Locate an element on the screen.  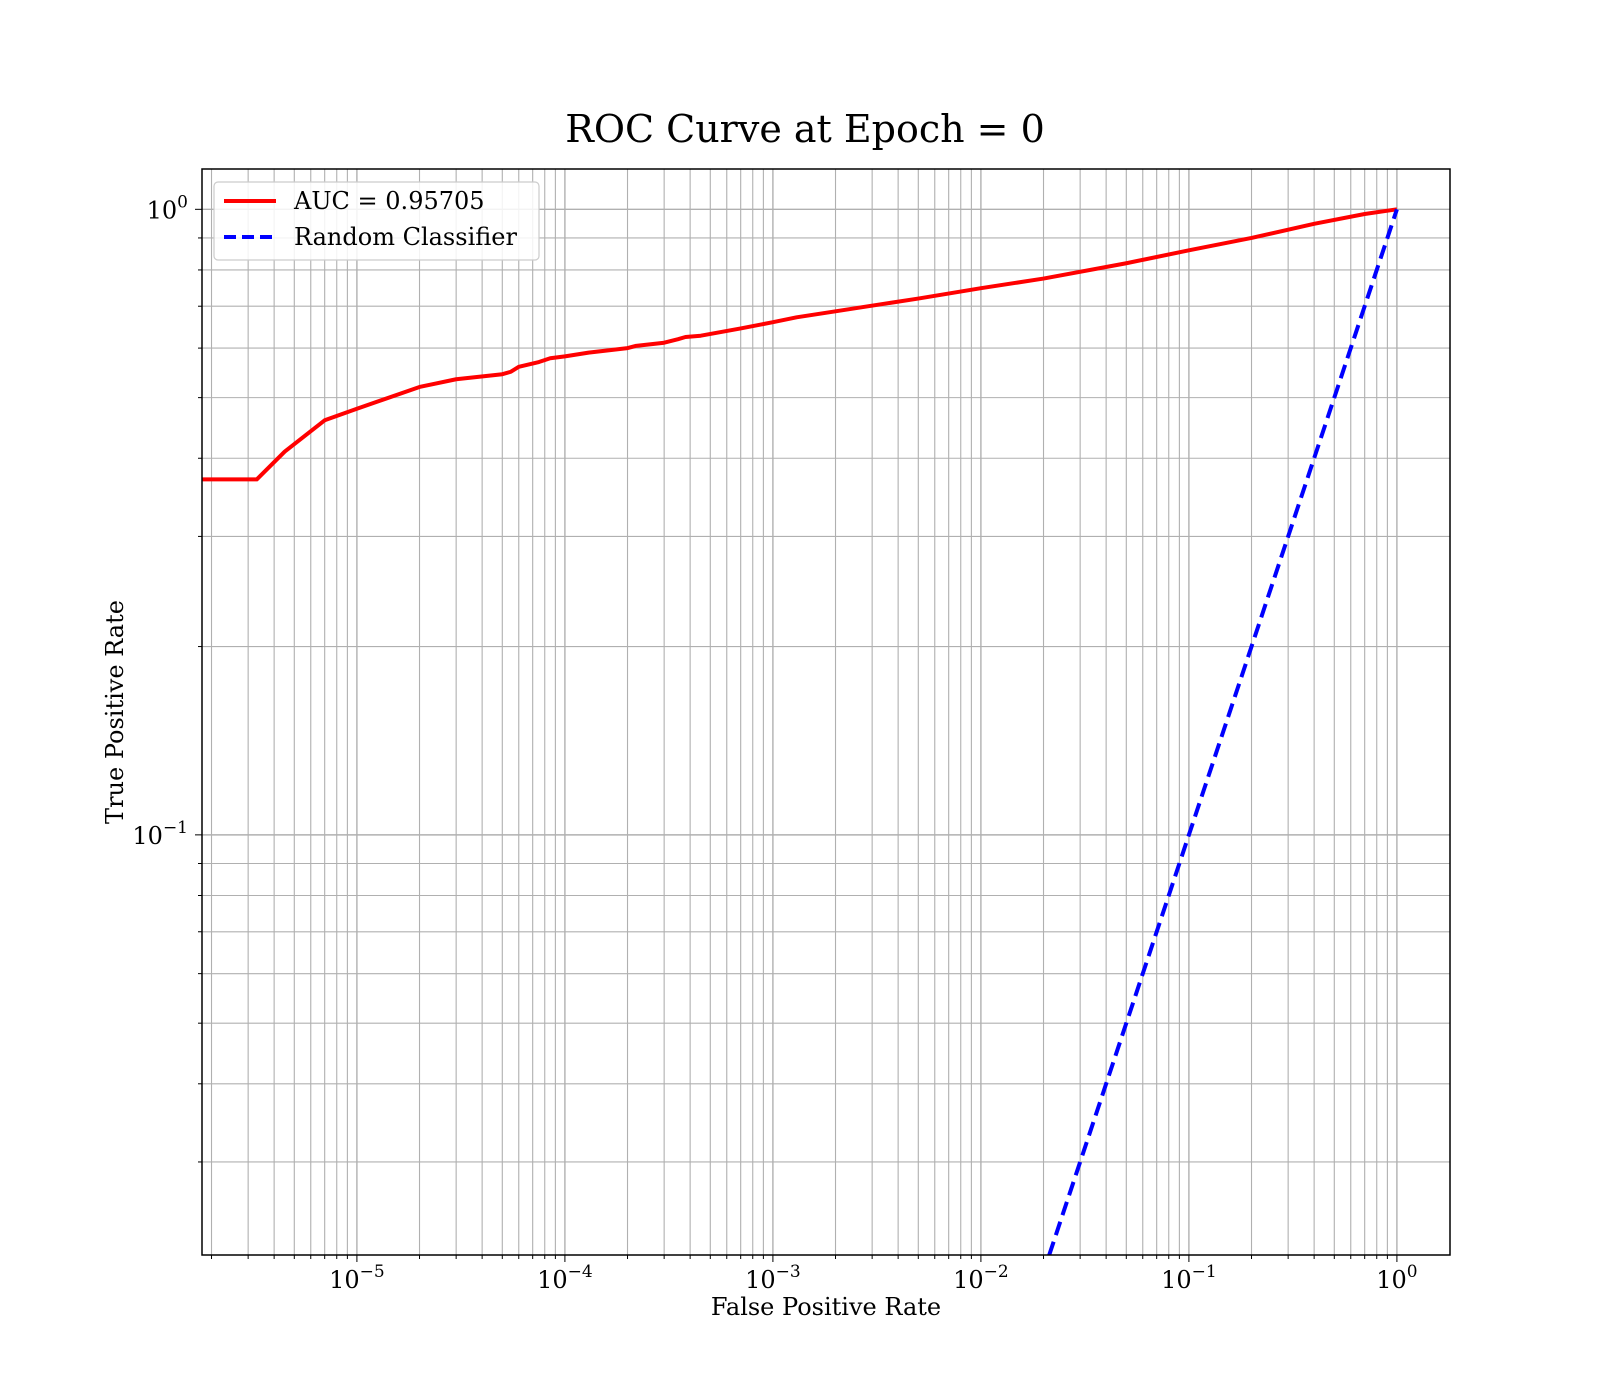
x-axis-label: False Positive Rate is located at coordinates (826, 1307).